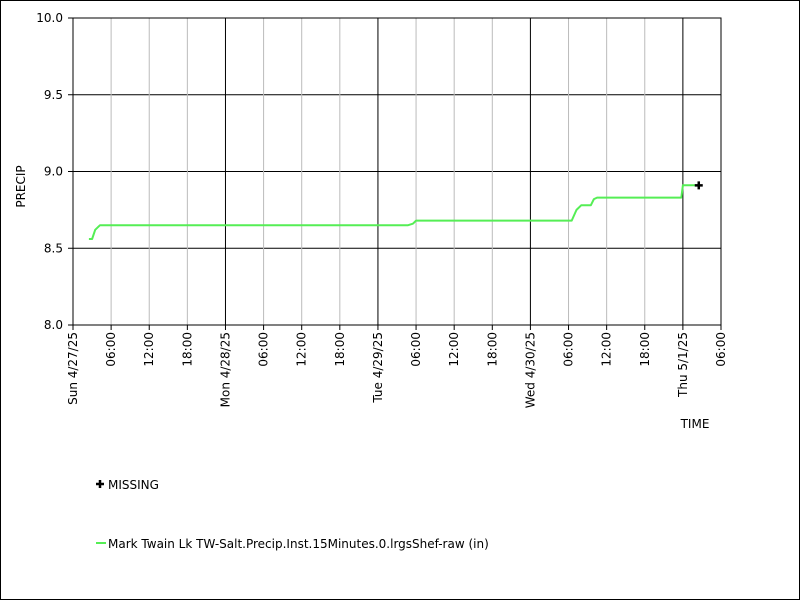 This screenshot has height=600, width=800. I want to click on missing-point-marker, so click(698, 185).